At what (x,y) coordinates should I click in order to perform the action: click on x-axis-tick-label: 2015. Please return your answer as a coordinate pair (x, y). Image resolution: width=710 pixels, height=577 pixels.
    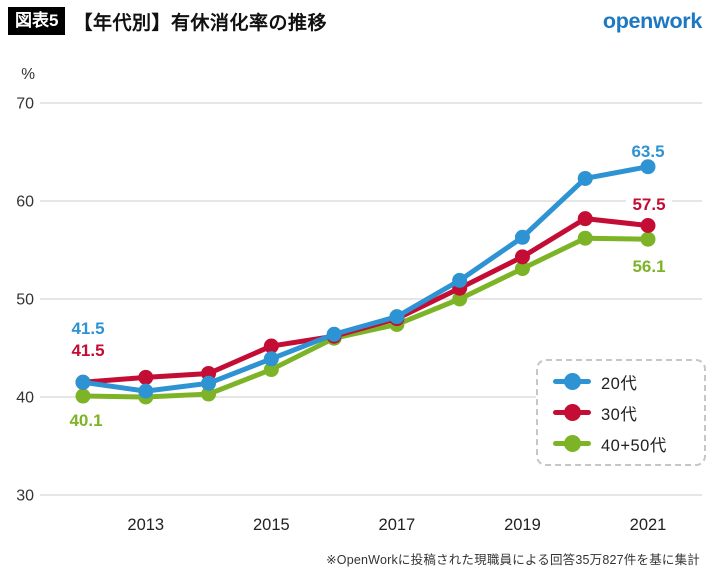
    Looking at the image, I should click on (271, 525).